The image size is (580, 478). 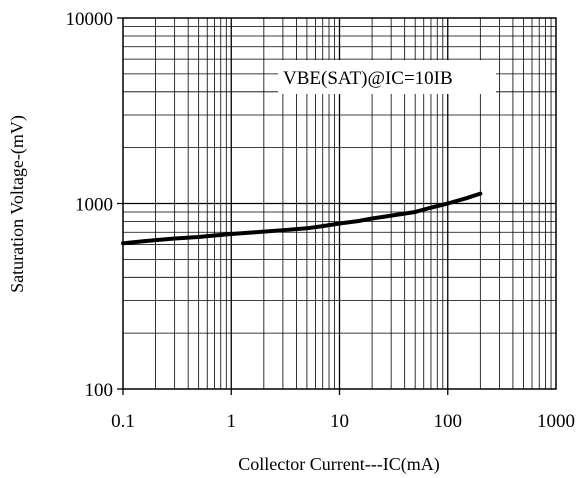 What do you see at coordinates (94, 205) in the screenshot?
I see `y-tick-label: 1000` at bounding box center [94, 205].